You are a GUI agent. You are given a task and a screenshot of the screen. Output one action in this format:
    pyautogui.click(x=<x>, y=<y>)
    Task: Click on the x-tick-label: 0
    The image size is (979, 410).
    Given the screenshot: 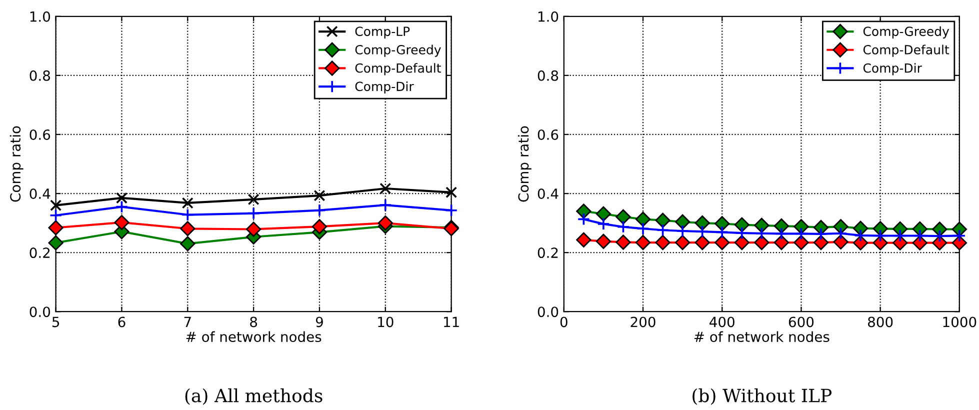 What is the action you would take?
    pyautogui.click(x=564, y=322)
    